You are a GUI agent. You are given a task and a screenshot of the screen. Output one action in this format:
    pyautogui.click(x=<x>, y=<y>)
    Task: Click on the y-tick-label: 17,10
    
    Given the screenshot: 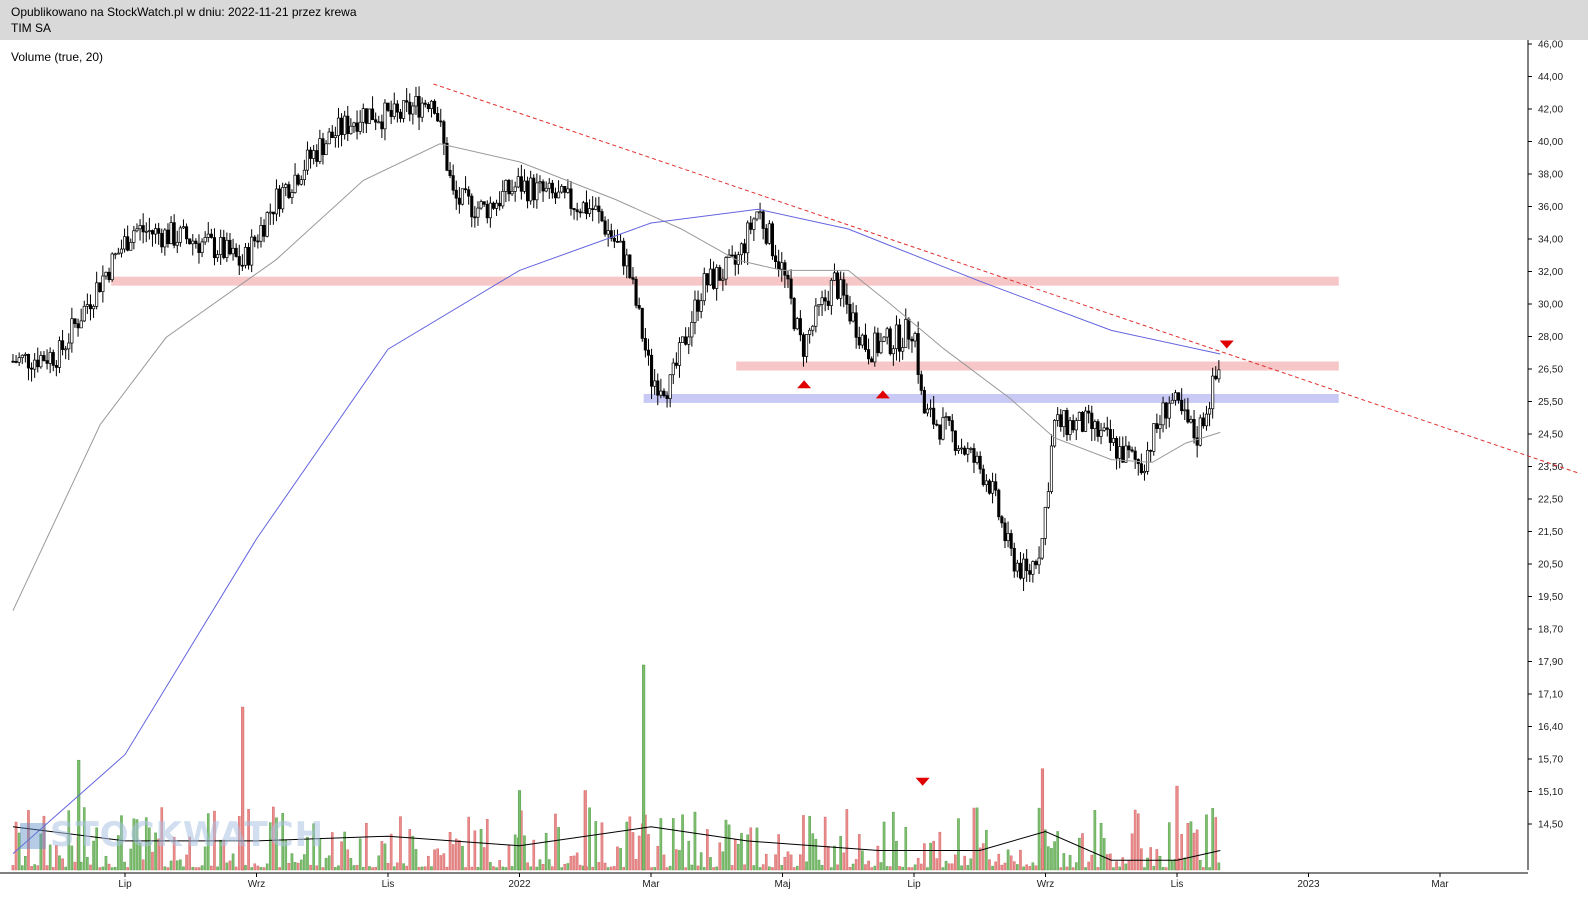 What is the action you would take?
    pyautogui.click(x=1550, y=695)
    